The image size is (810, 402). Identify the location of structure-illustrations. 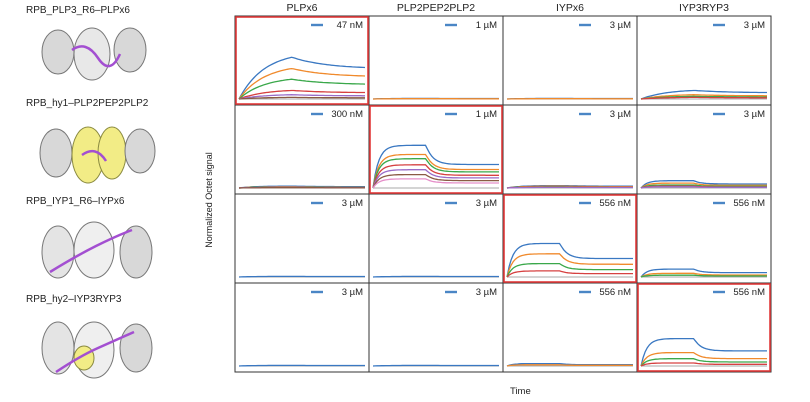
(97, 203).